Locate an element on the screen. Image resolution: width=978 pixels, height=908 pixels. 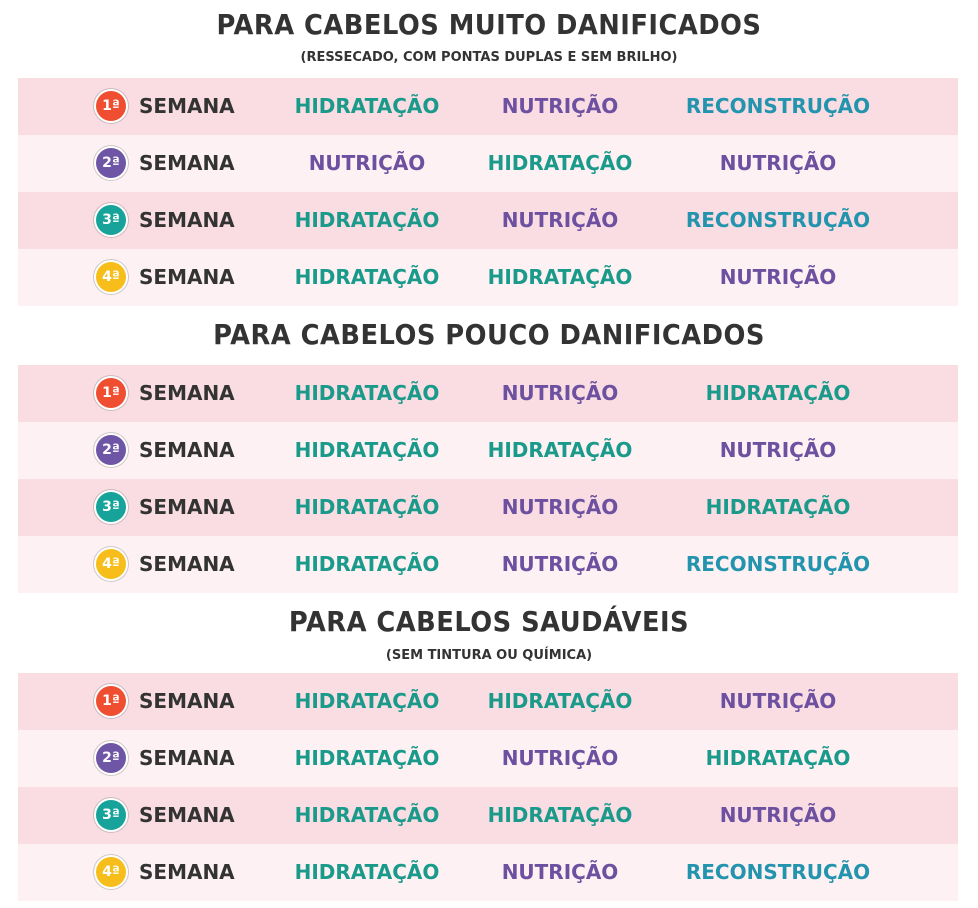
table-row: 1ª SEMANA HIDRATAÇÃO HIDRATAÇÃO NUTRIÇÃO is located at coordinates (488, 701).